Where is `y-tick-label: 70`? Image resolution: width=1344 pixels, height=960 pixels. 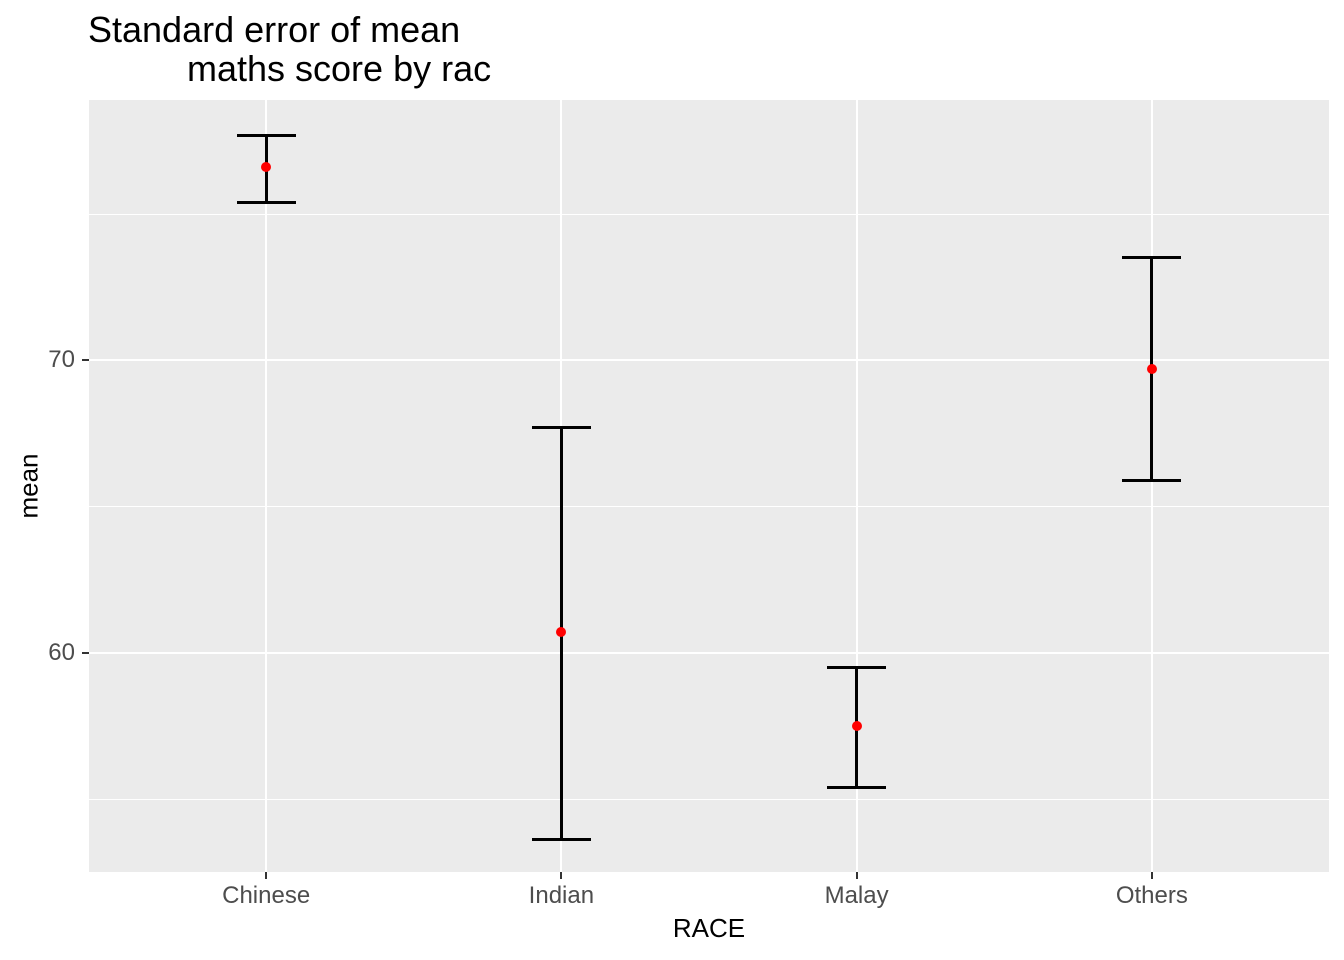
y-tick-label: 70 is located at coordinates (61, 360).